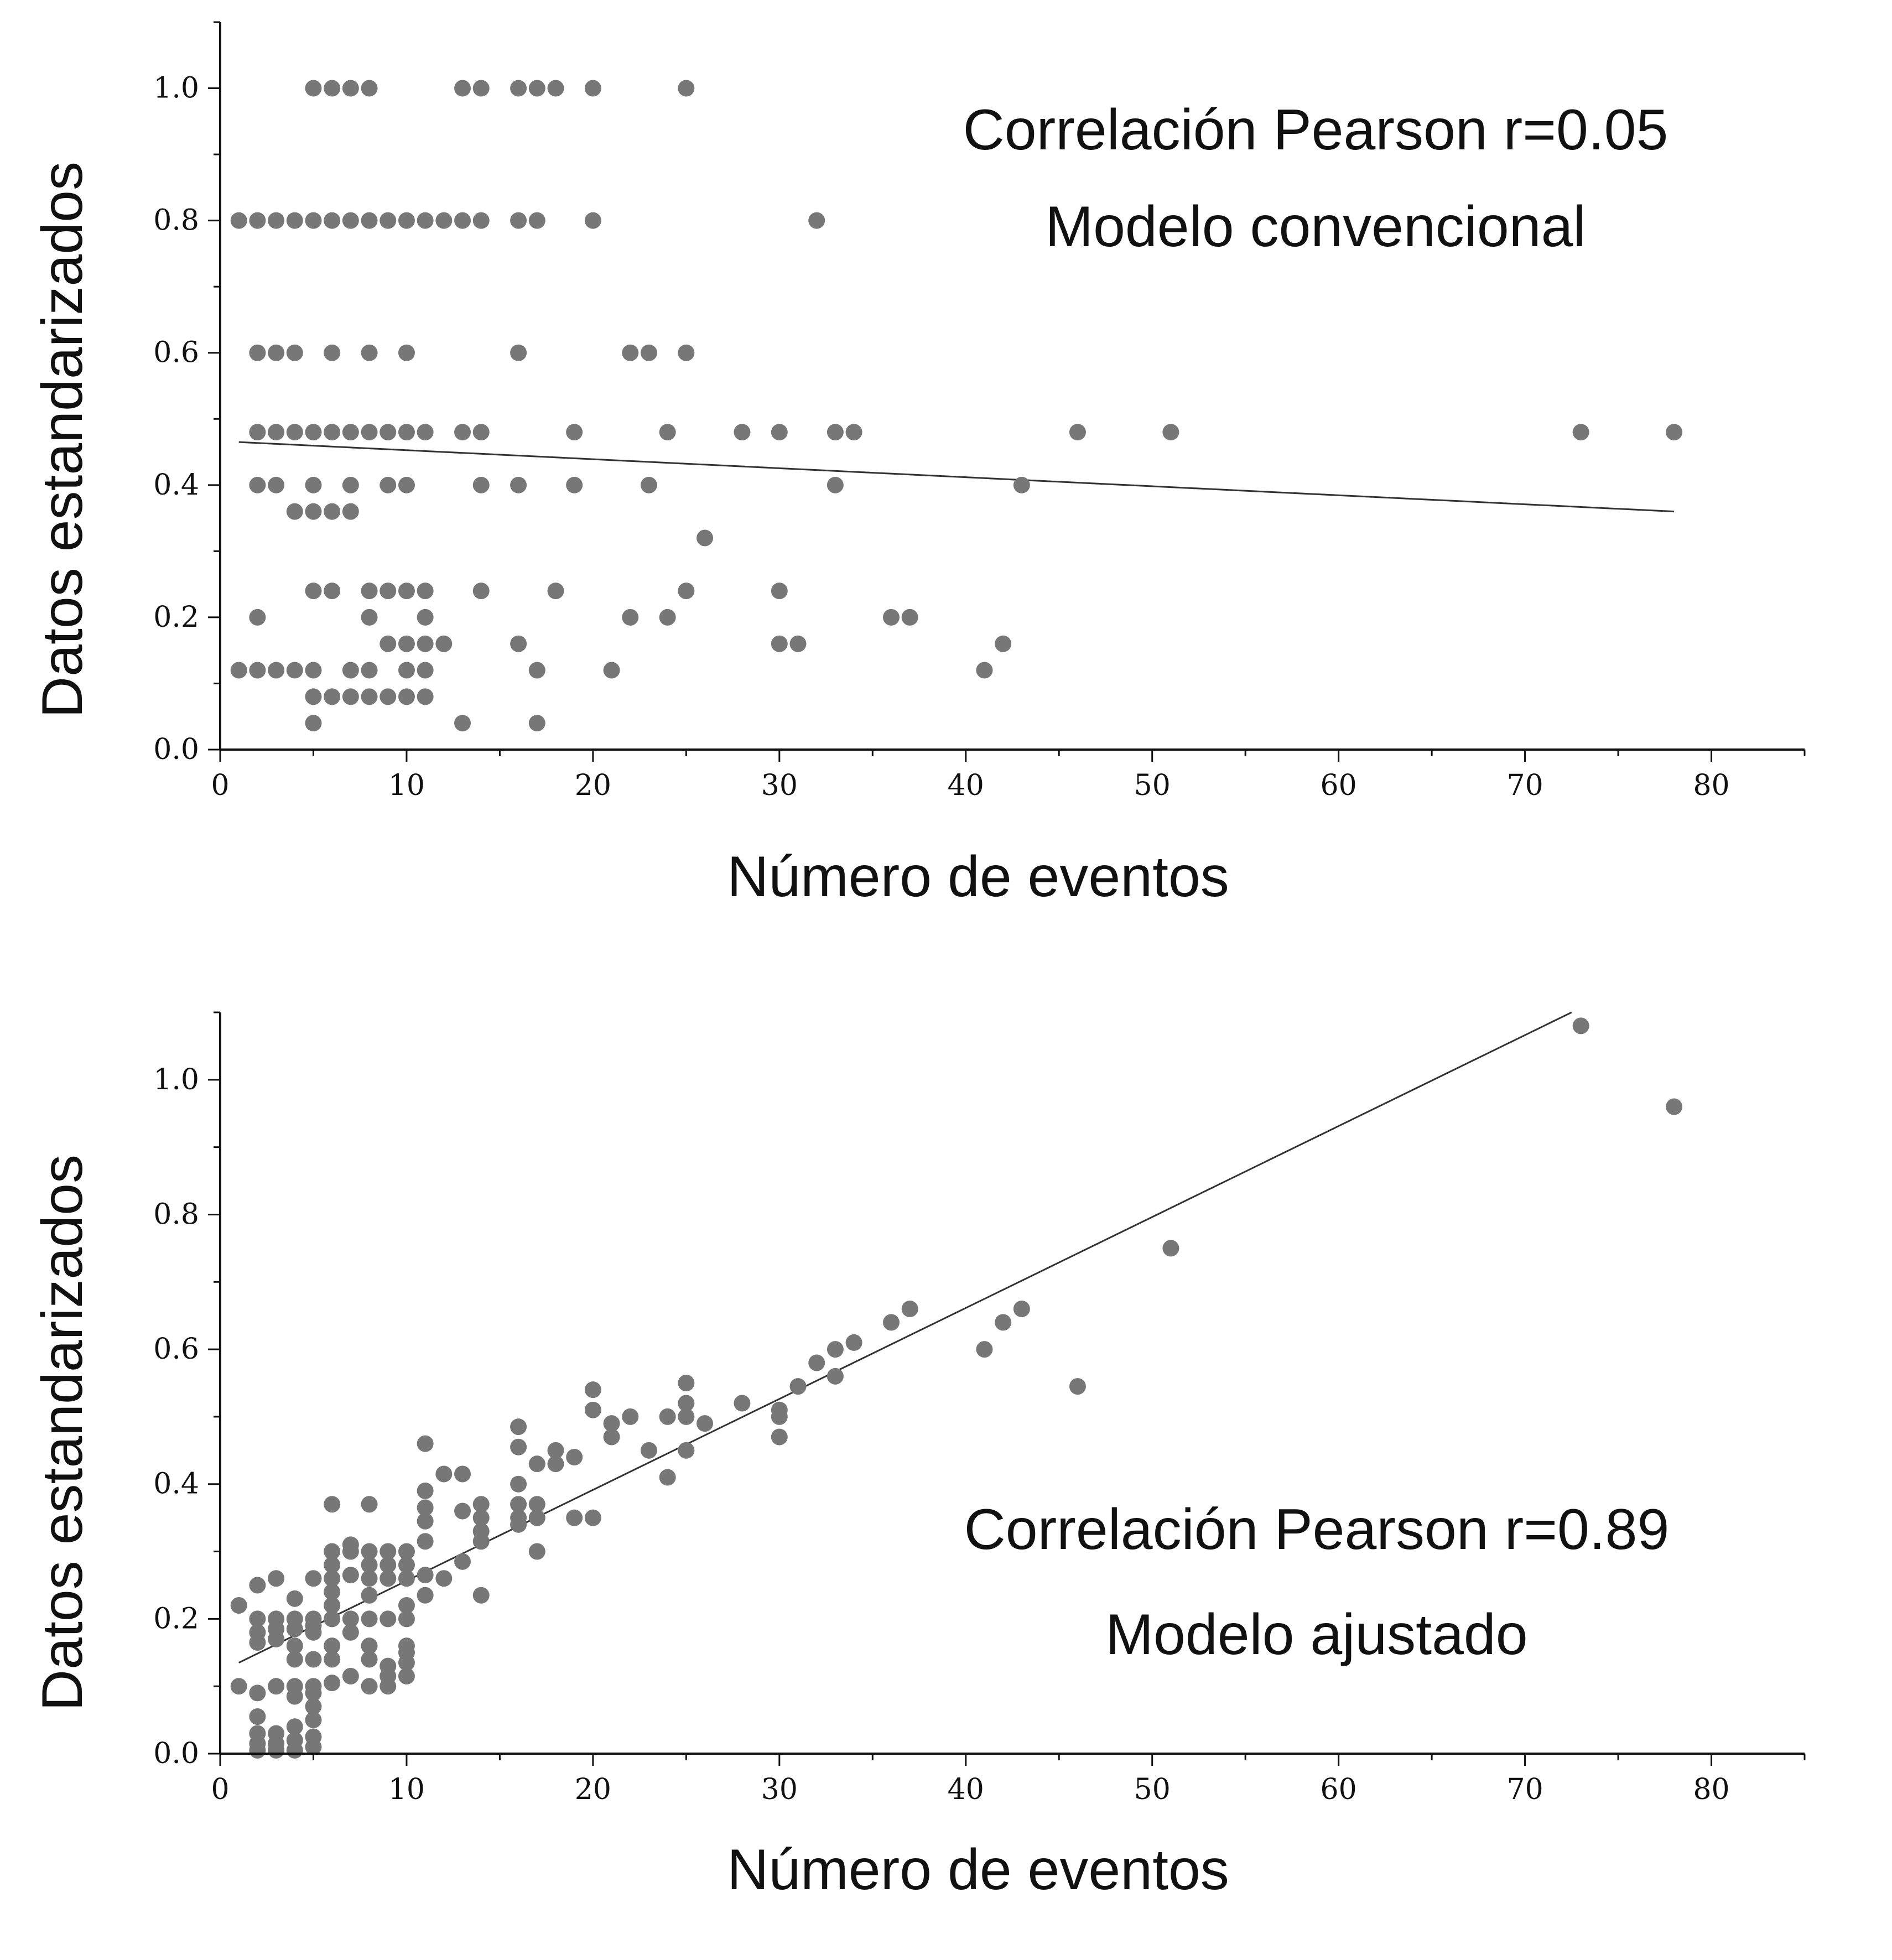 This screenshot has width=1892, height=1960. Describe the element at coordinates (220, 785) in the screenshot. I see `x-tick-label: 0` at that location.